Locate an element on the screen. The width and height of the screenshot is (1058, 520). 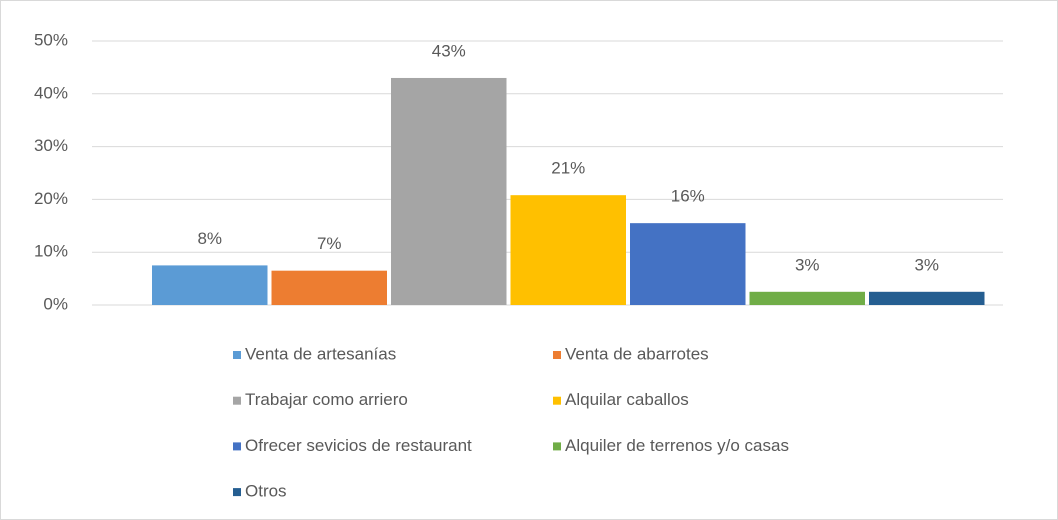
data-label: 16% is located at coordinates (688, 196).